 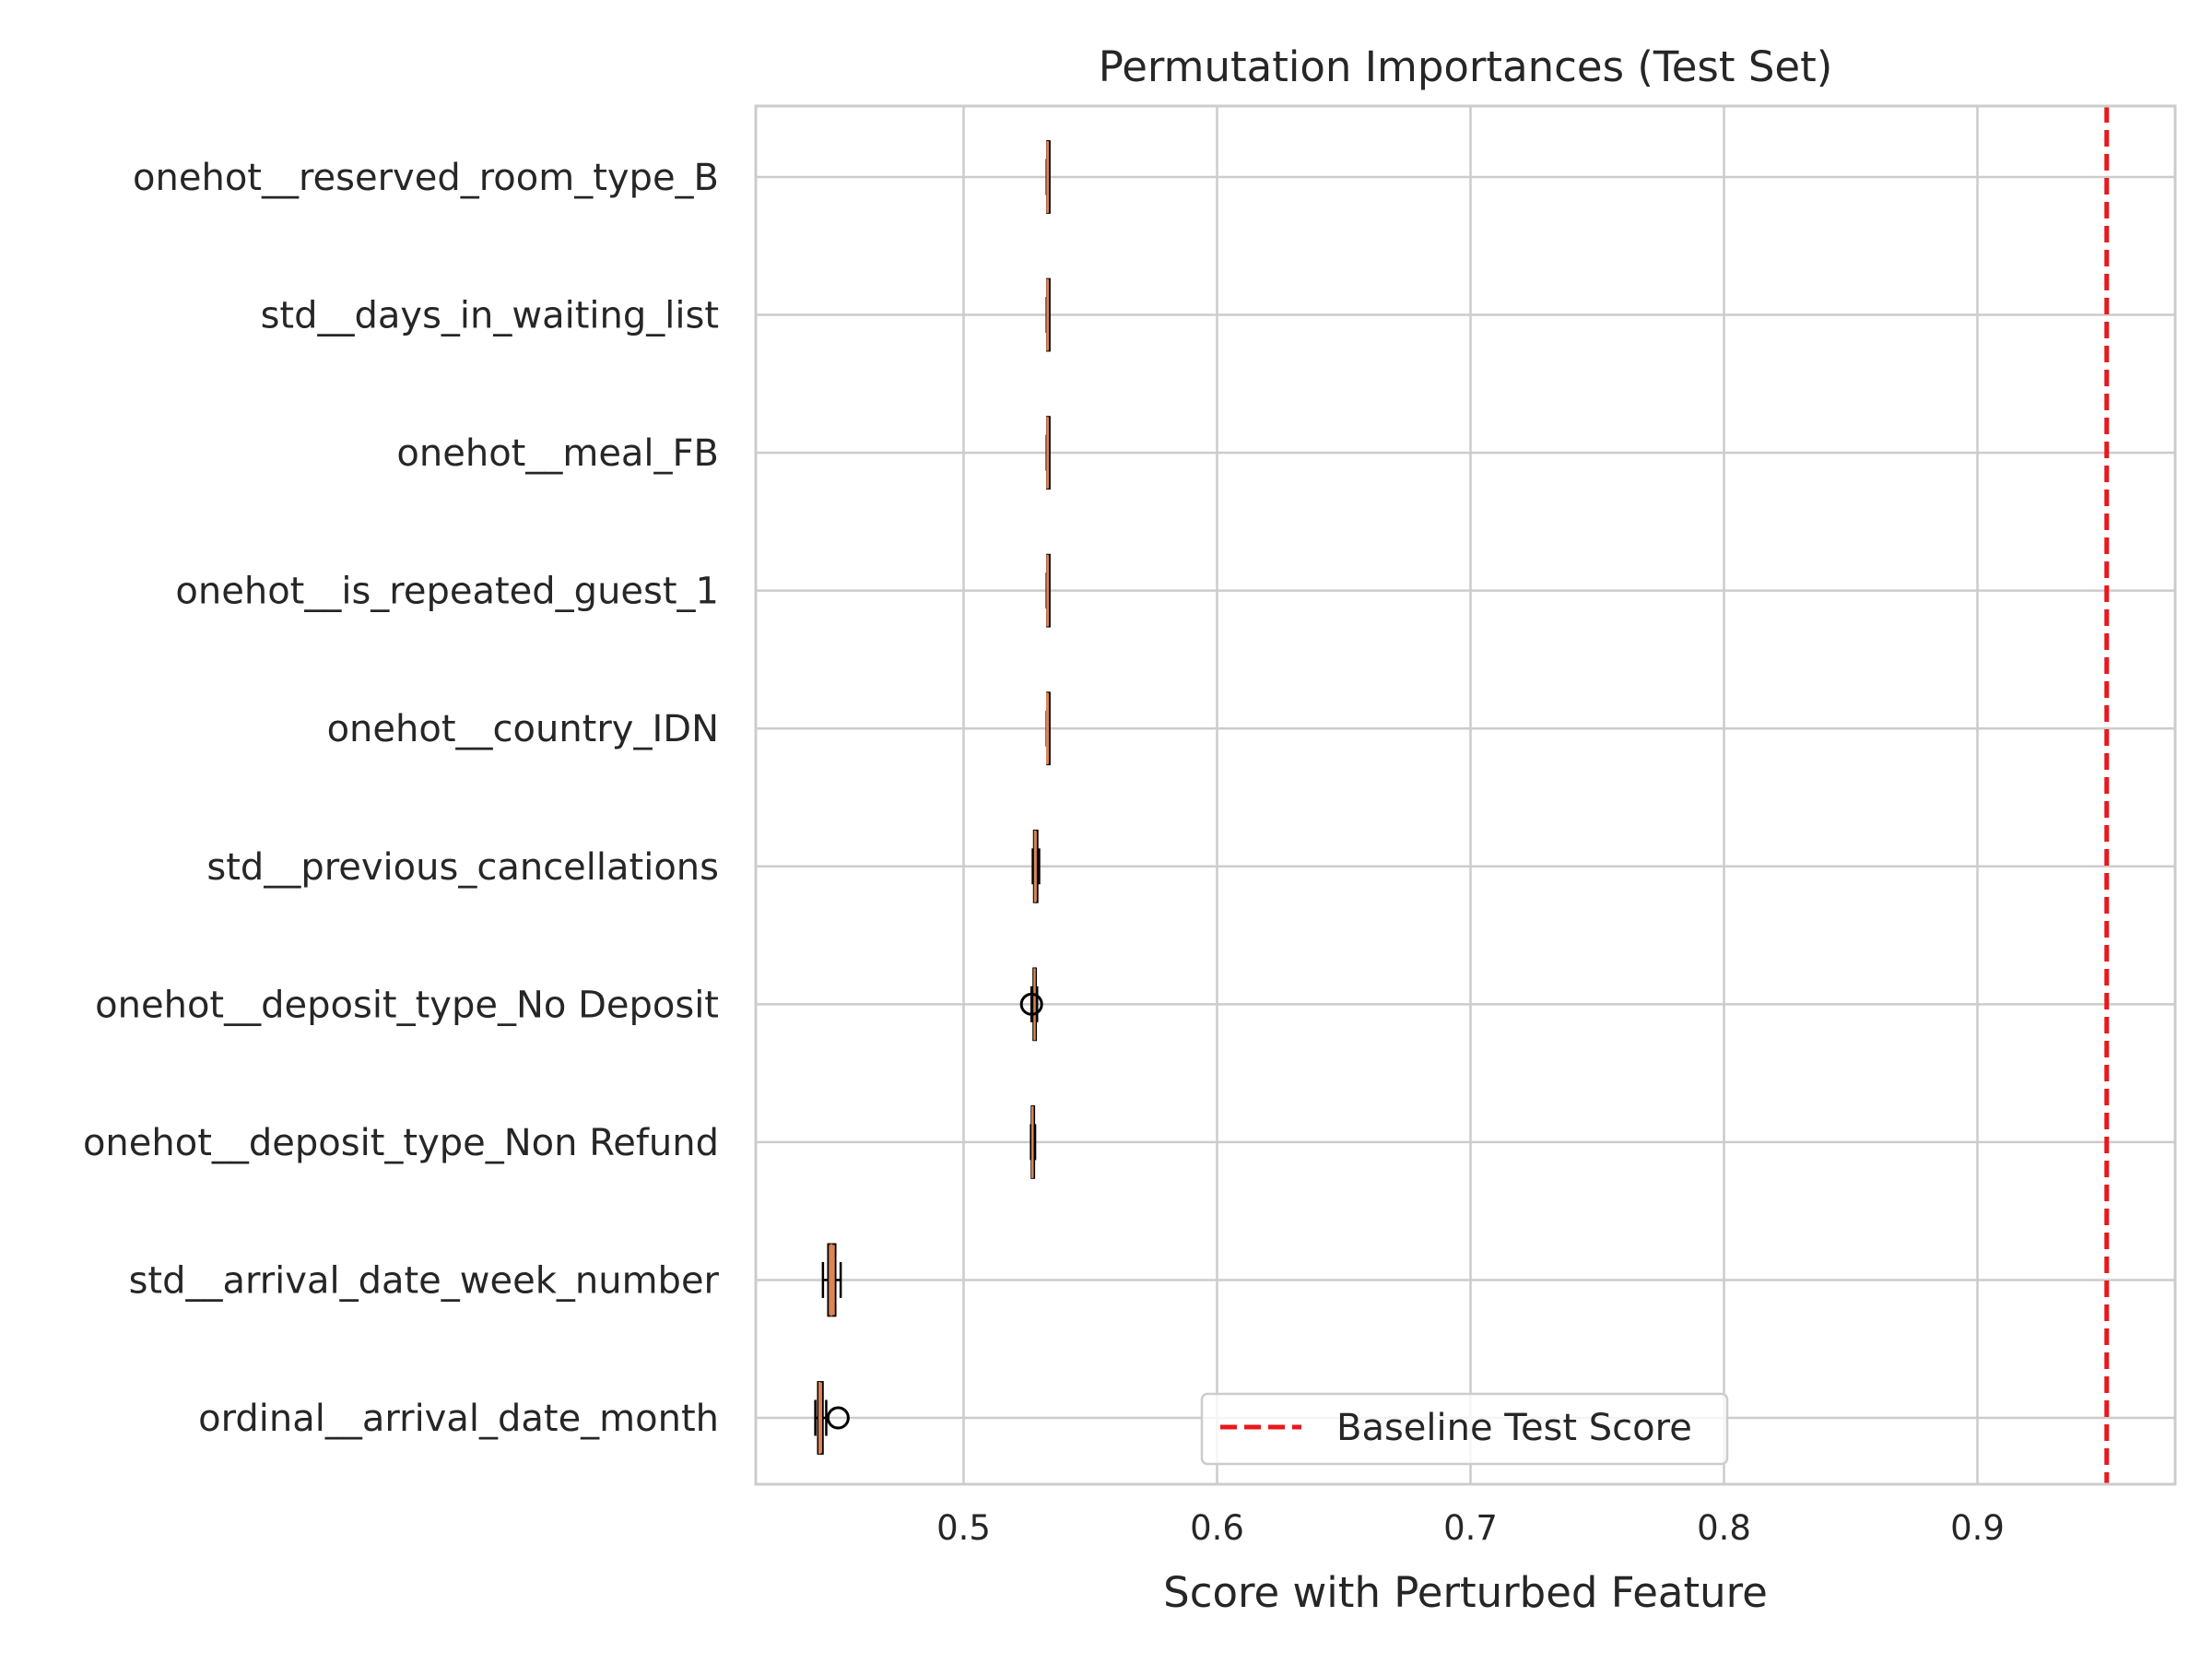 I want to click on x-tick-label: 0.8, so click(x=1724, y=1528).